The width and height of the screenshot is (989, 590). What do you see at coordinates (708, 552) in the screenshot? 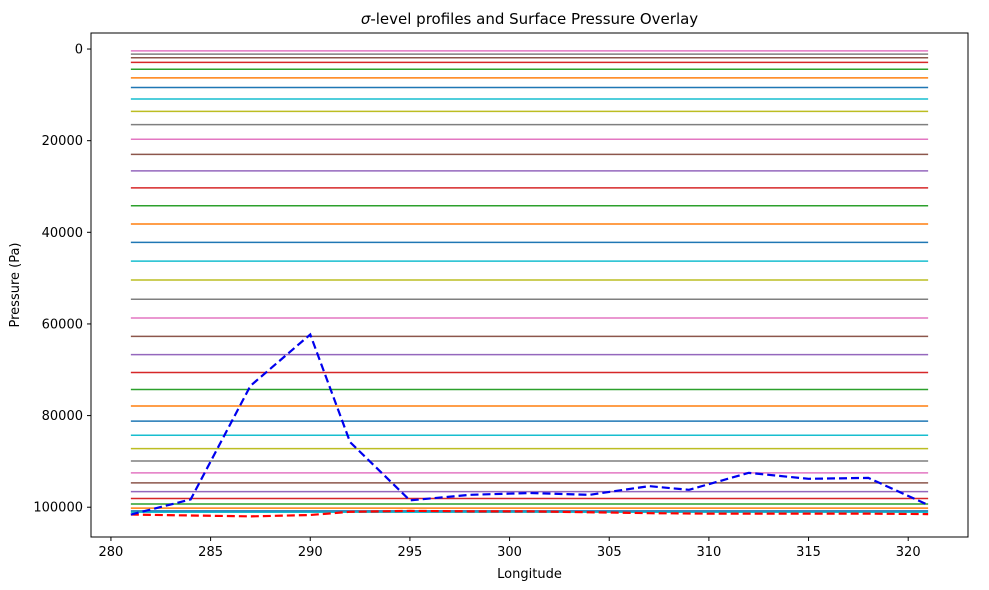
I see `x-tick-label: 310` at bounding box center [708, 552].